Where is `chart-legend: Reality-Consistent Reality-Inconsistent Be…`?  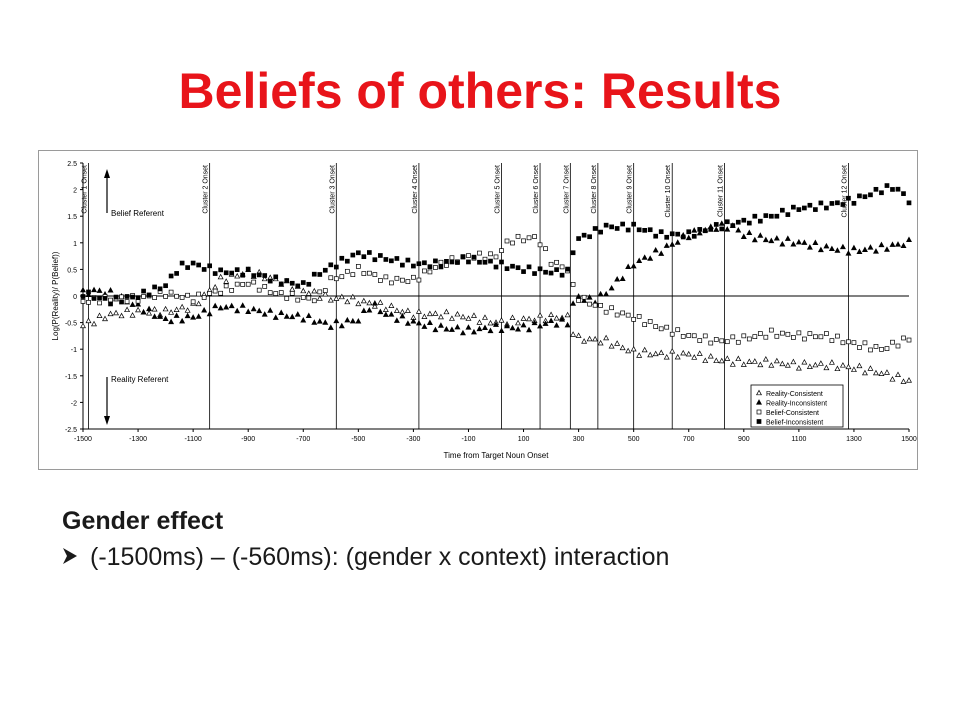
chart-legend: Reality-Consistent Reality-Inconsistent Be… is located at coordinates (797, 406).